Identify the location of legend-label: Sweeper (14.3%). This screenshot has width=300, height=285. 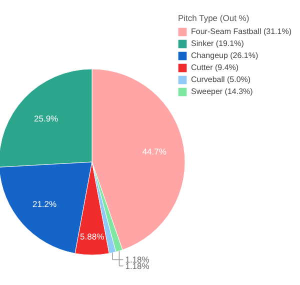
(222, 91).